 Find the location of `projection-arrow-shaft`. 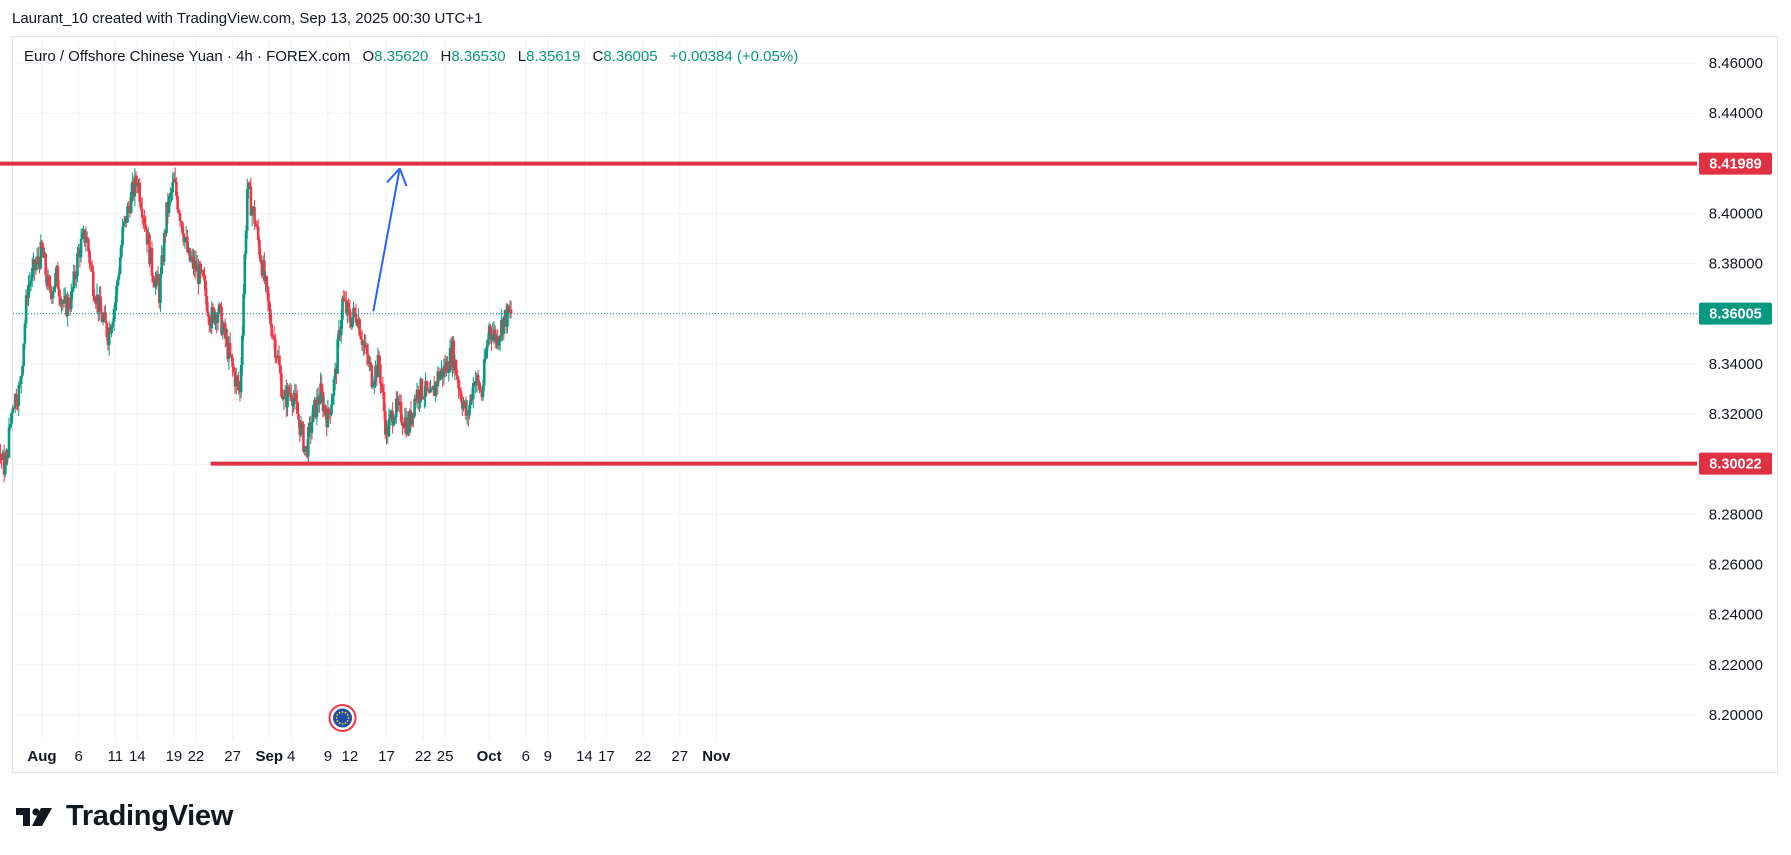

projection-arrow-shaft is located at coordinates (386, 240).